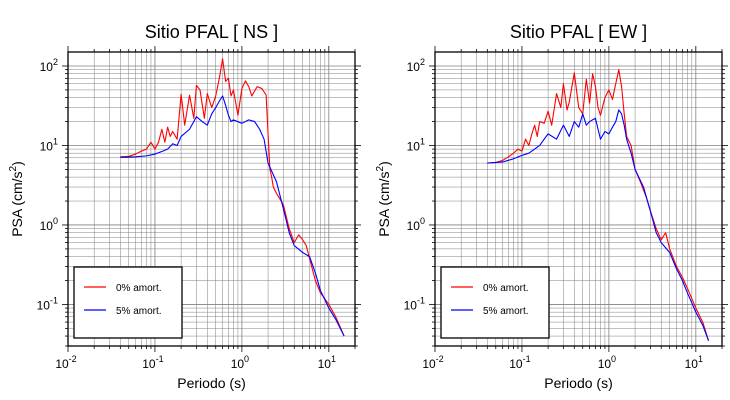 This screenshot has width=730, height=400. I want to click on chart-title: Sitio PFAL [ NS ], so click(211, 32).